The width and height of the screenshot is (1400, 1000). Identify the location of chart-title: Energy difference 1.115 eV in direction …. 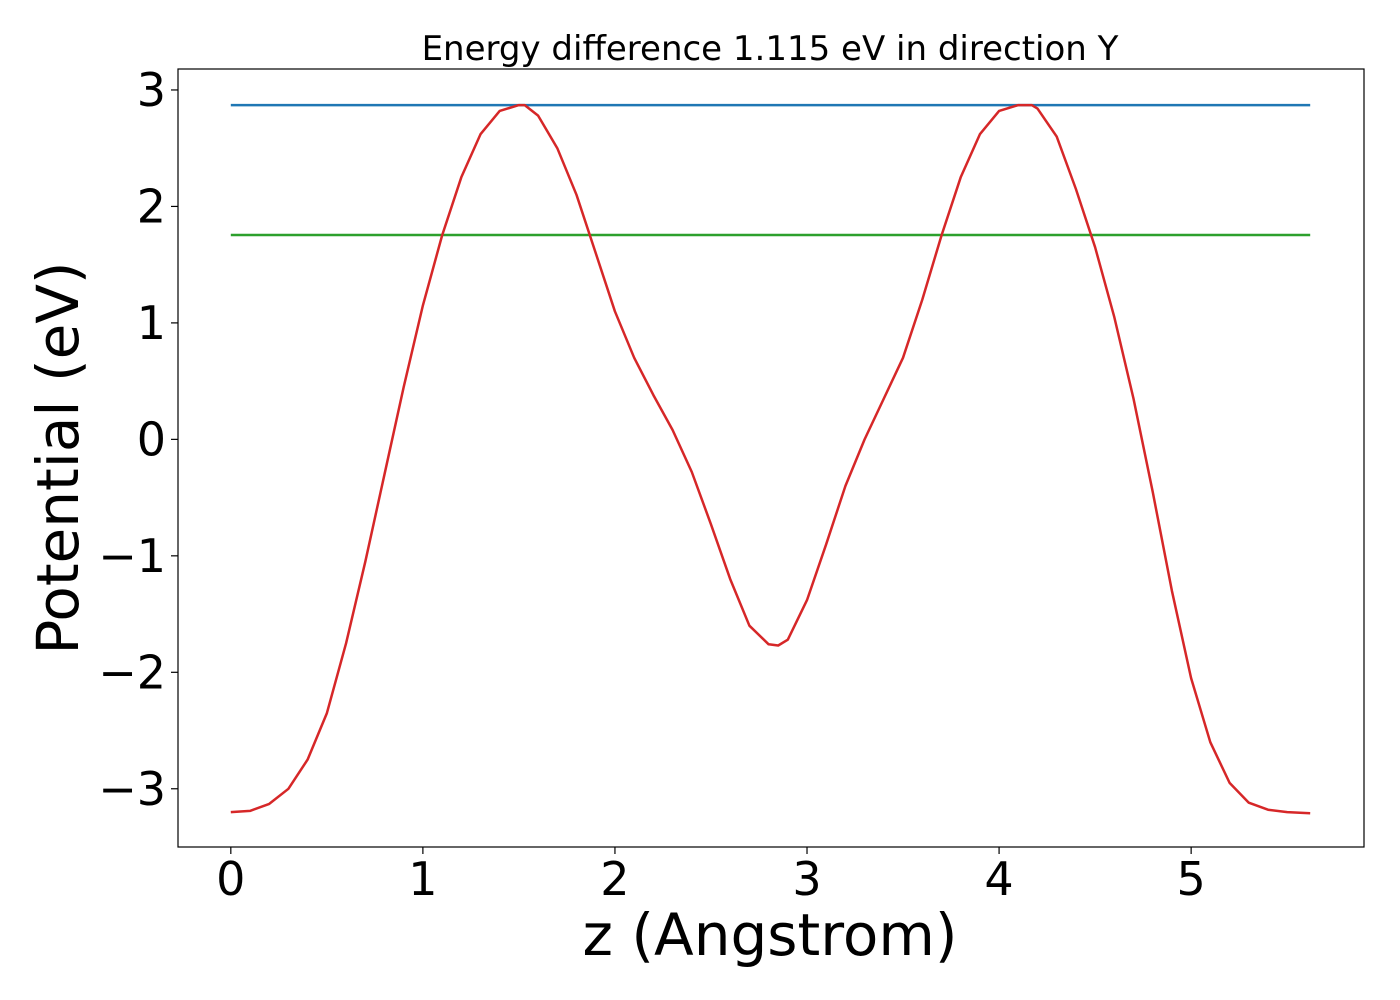
(770, 49).